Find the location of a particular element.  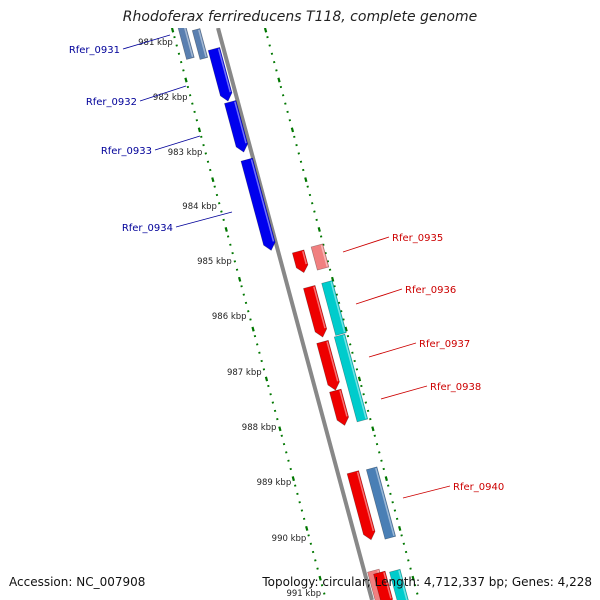

tick-label: 985 kbp is located at coordinates (214, 262).